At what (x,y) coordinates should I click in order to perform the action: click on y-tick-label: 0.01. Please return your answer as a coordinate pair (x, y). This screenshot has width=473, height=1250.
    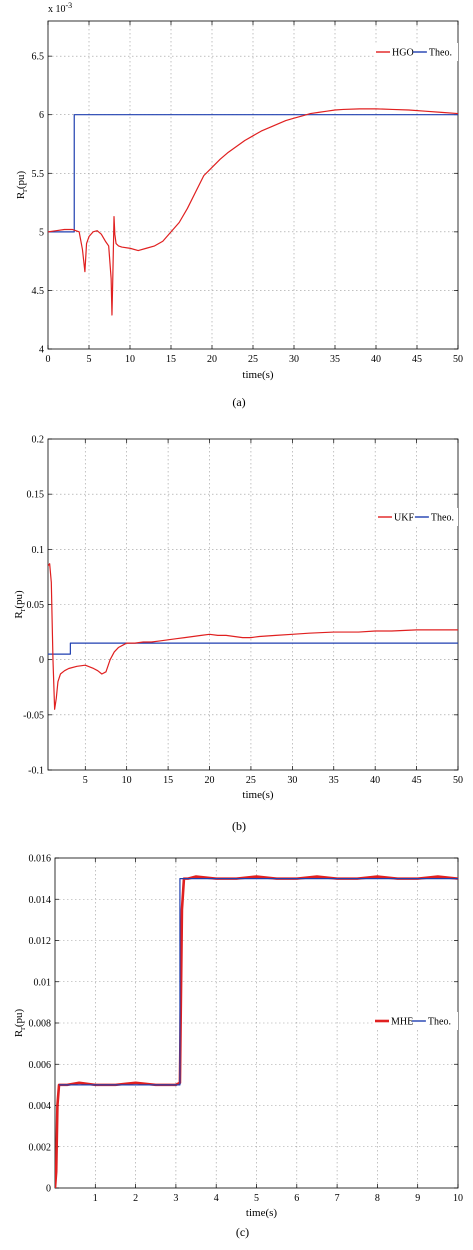
    Looking at the image, I should click on (43, 982).